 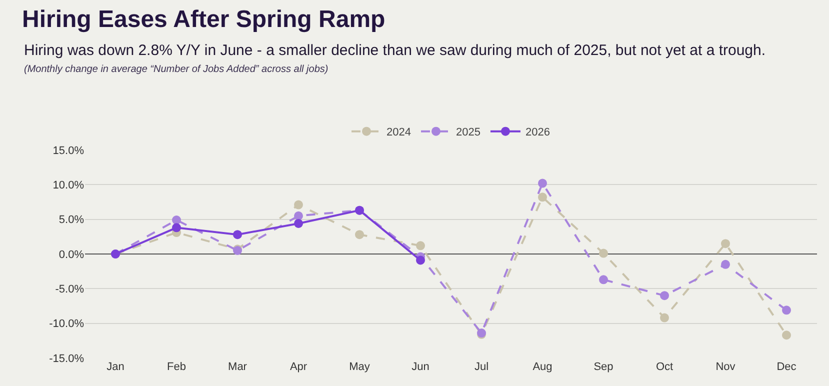 I want to click on x-tick-label: Jun, so click(x=421, y=367).